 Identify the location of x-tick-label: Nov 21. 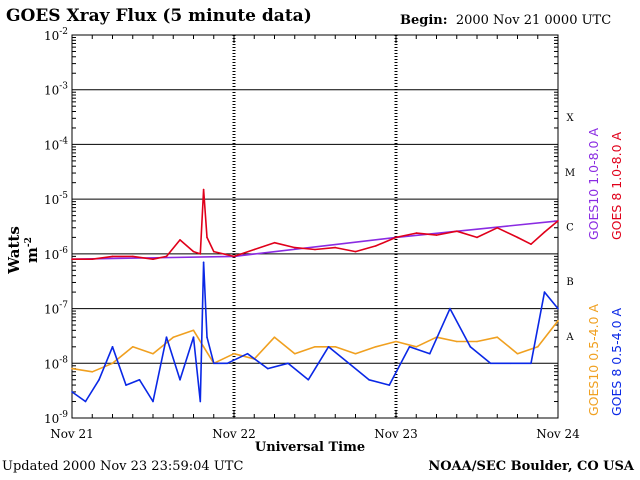
(72, 434).